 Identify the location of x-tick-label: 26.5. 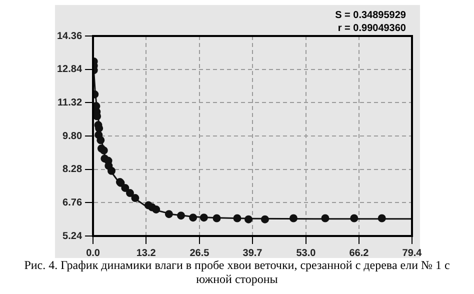
(200, 253).